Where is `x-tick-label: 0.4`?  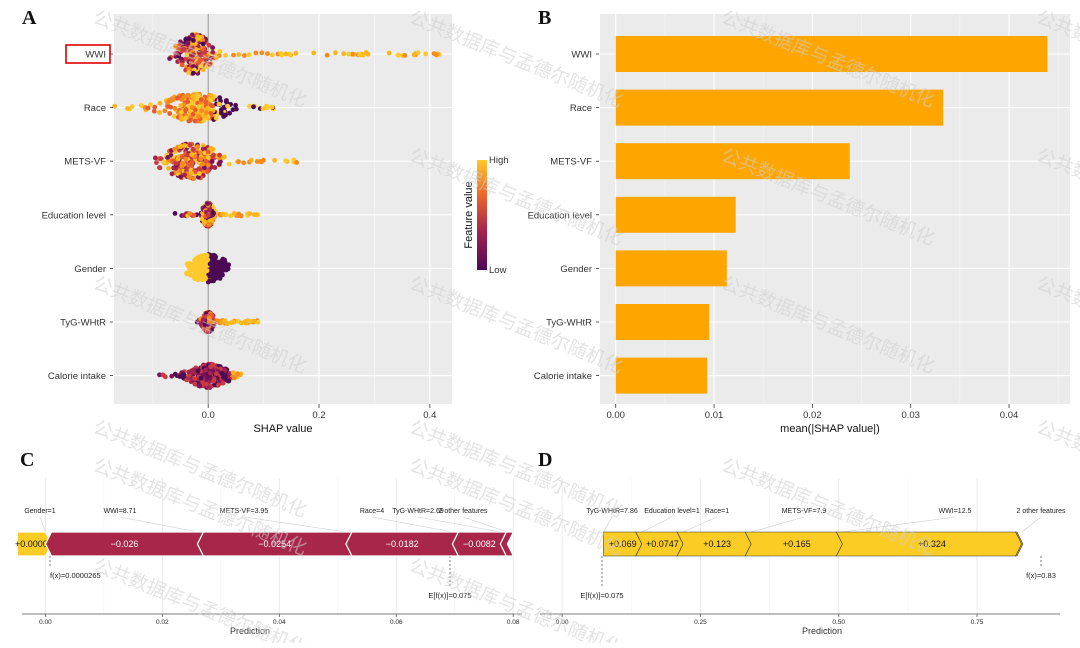 x-tick-label: 0.4 is located at coordinates (429, 415).